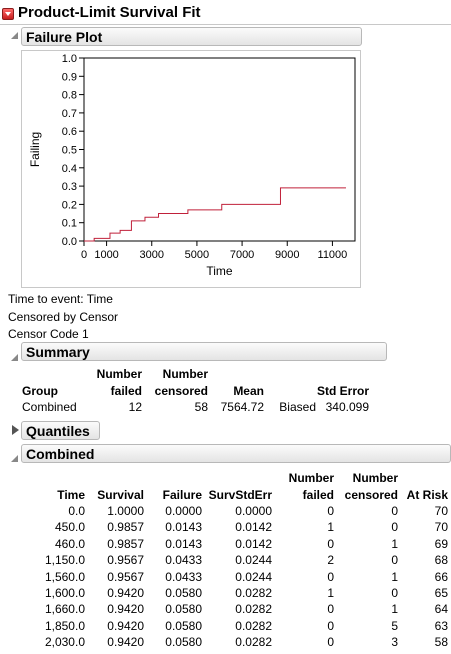 Image resolution: width=451 pixels, height=654 pixels. I want to click on summary-col-failed-2: failed, so click(126, 390).